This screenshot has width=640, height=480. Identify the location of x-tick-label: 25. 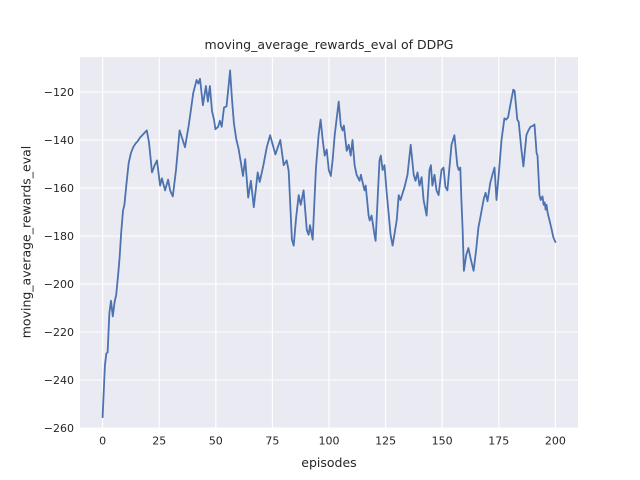
(159, 441).